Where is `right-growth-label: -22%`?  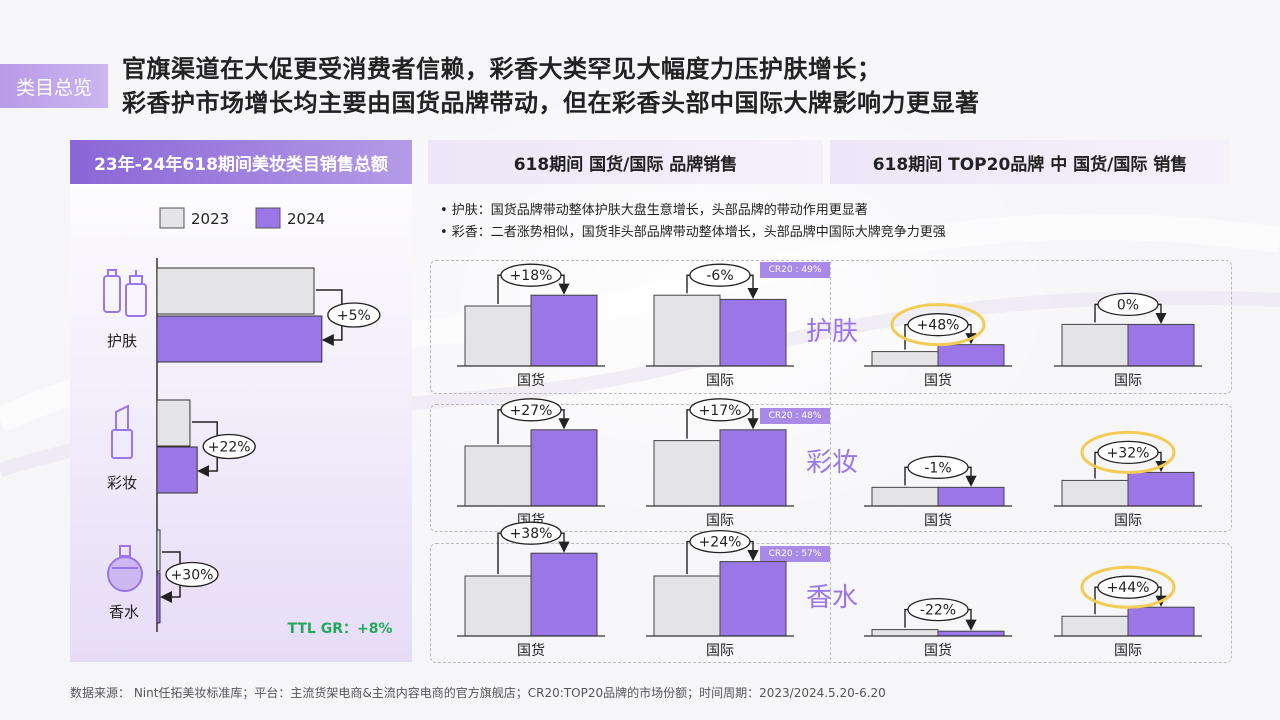
right-growth-label: -22% is located at coordinates (938, 611).